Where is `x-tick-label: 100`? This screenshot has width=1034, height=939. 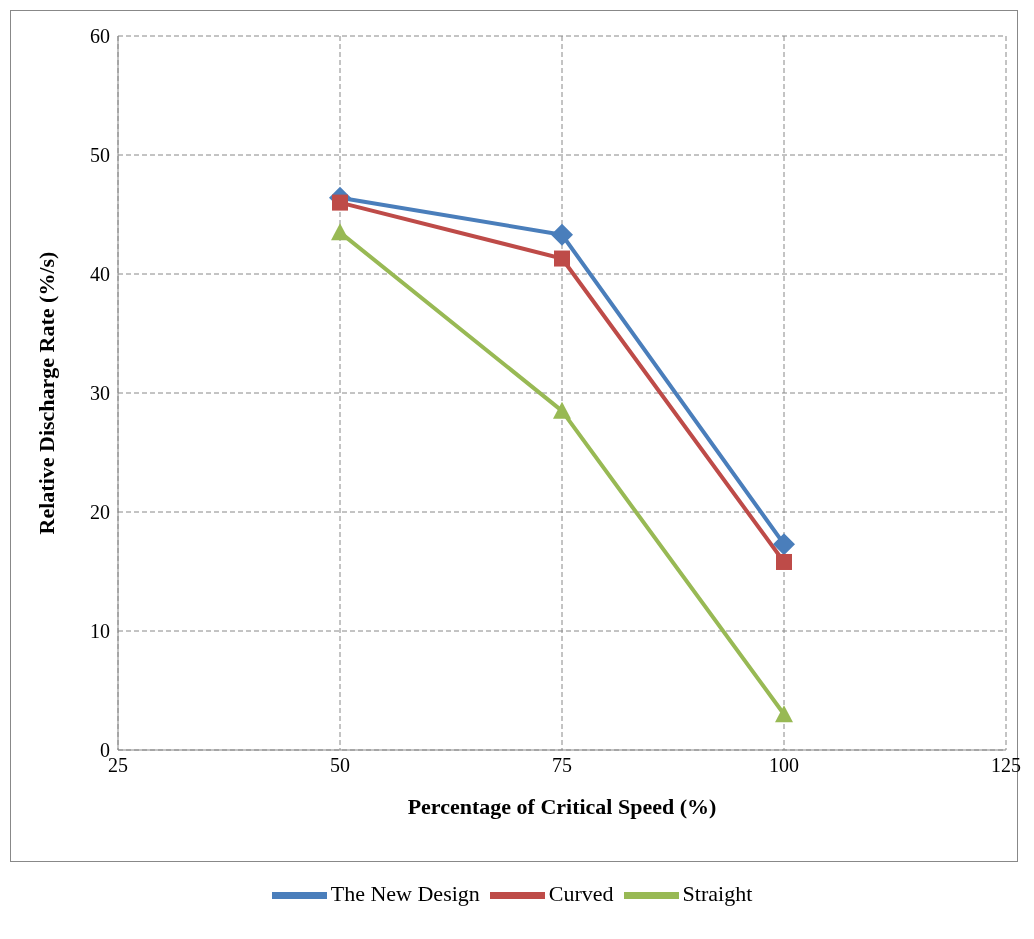
x-tick-label: 100 is located at coordinates (784, 765).